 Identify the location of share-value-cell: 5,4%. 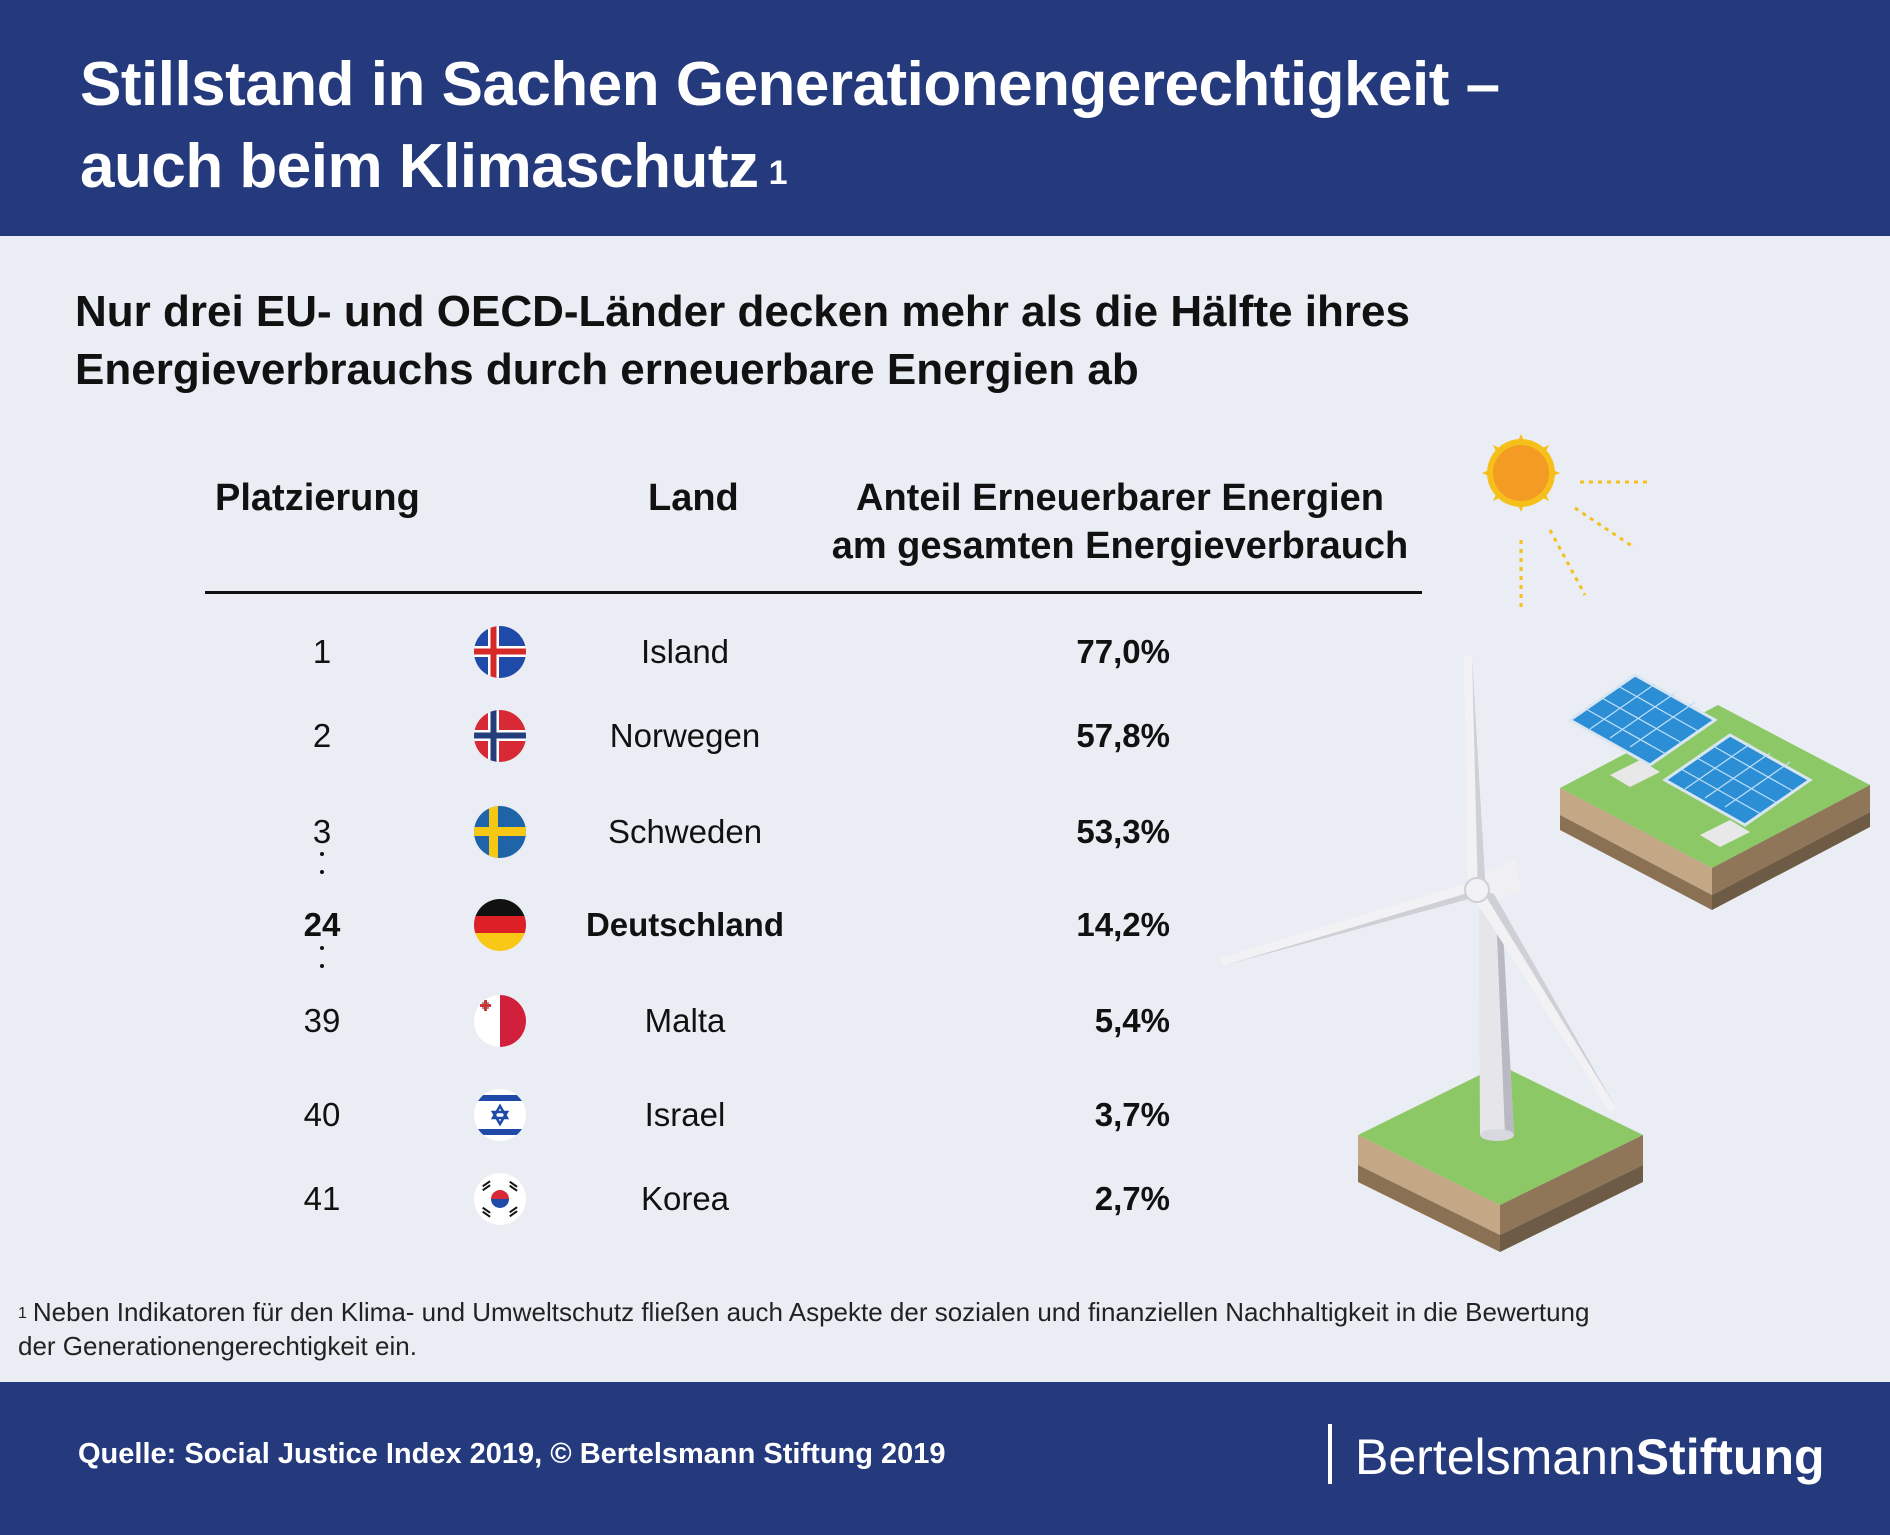
(1132, 1020).